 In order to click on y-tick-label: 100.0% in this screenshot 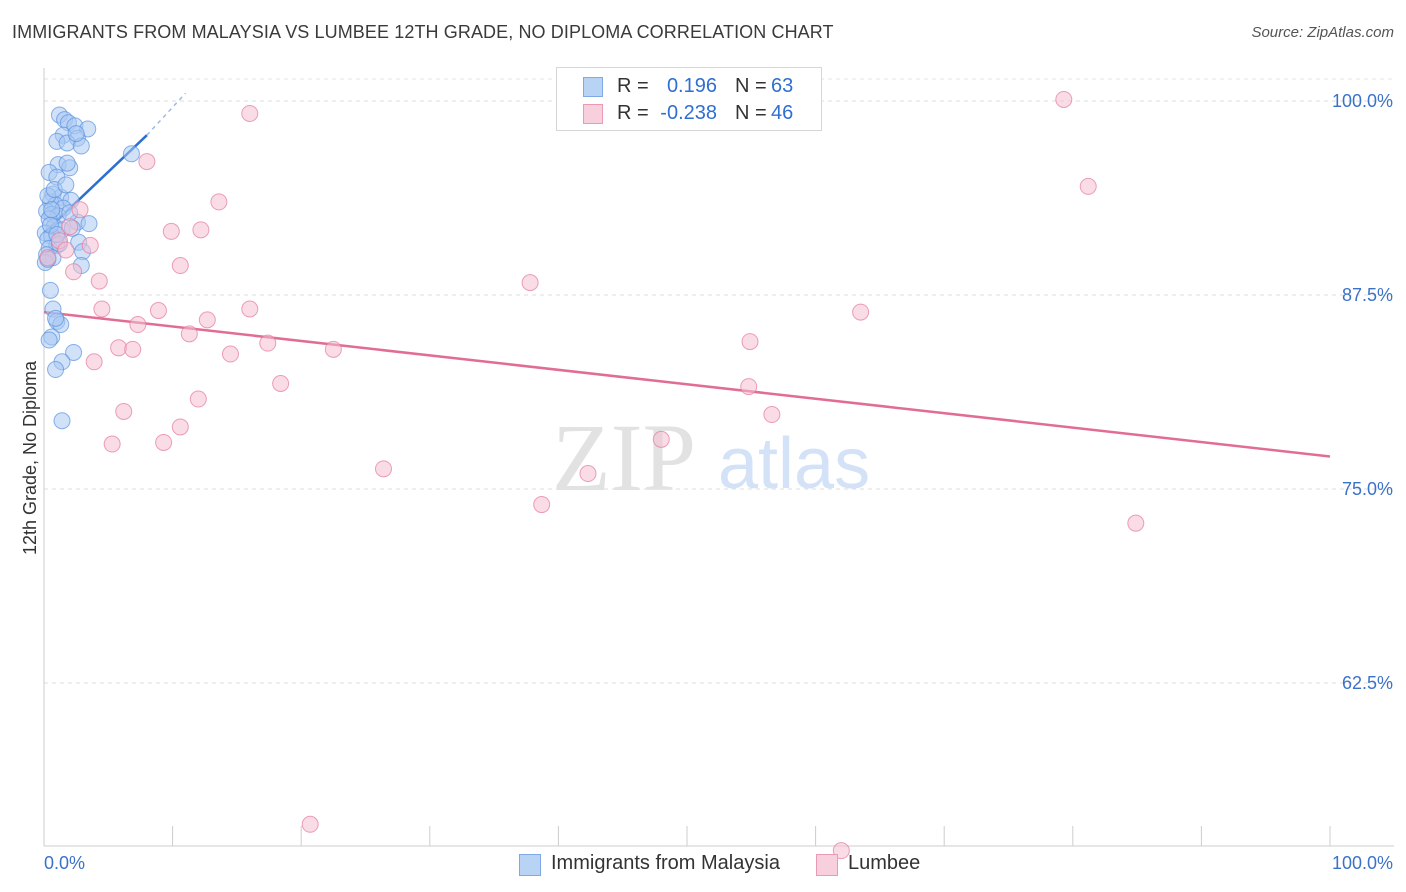, I will do `click(1362, 101)`.